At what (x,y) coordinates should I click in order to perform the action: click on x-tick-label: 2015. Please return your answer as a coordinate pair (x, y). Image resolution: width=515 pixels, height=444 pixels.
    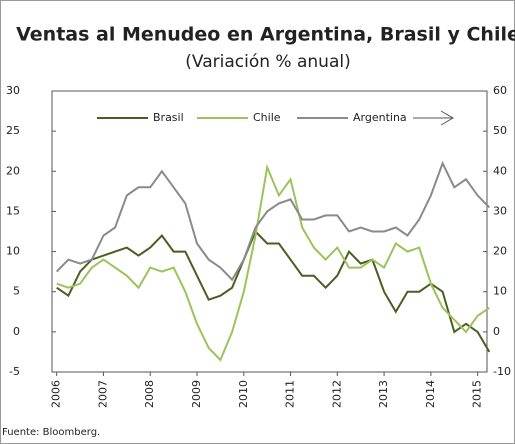
    Looking at the image, I should click on (477, 394).